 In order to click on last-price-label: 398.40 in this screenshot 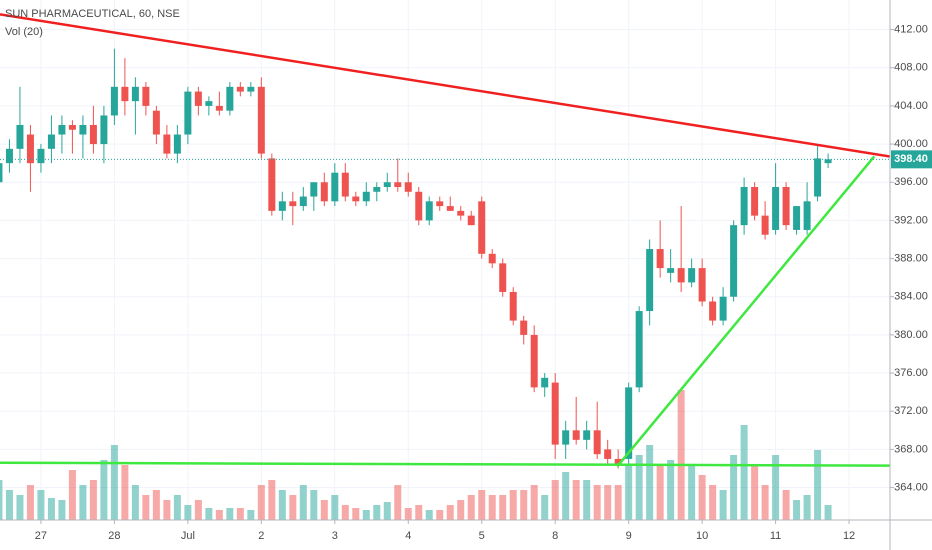, I will do `click(911, 159)`.